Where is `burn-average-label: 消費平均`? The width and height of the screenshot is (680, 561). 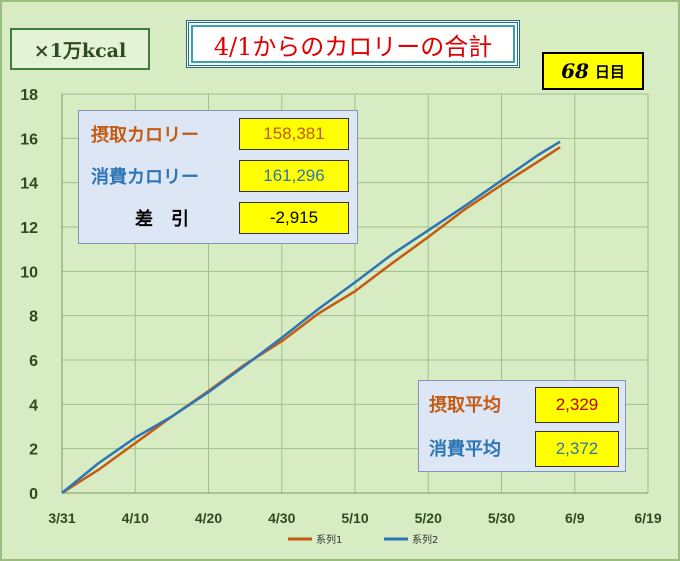 burn-average-label: 消費平均 is located at coordinates (465, 449).